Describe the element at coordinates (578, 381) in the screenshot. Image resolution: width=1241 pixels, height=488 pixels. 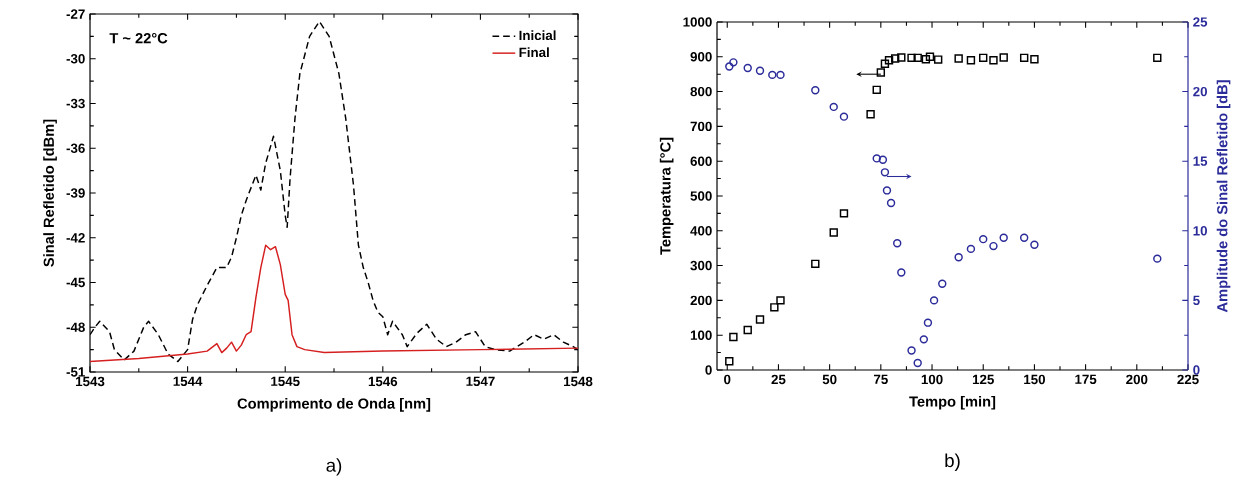
I see `x-tick-label: 1548` at that location.